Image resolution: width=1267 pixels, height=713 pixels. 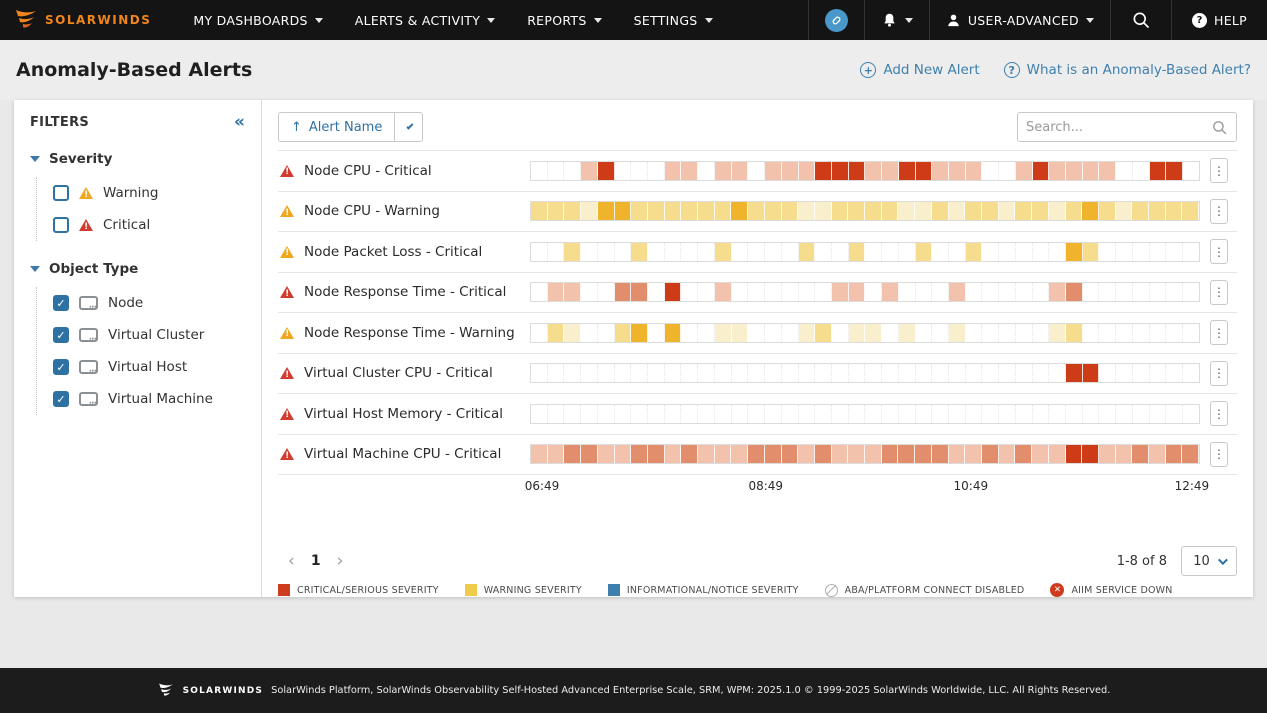 I want to click on alert-name: Virtual Cluster CPU - Critical, so click(x=398, y=373).